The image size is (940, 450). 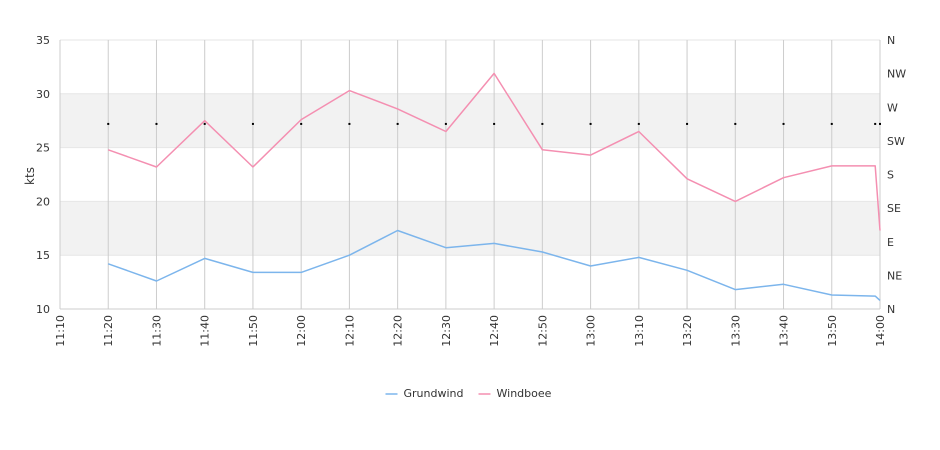 I want to click on y-axis-label: kts, so click(x=30, y=176).